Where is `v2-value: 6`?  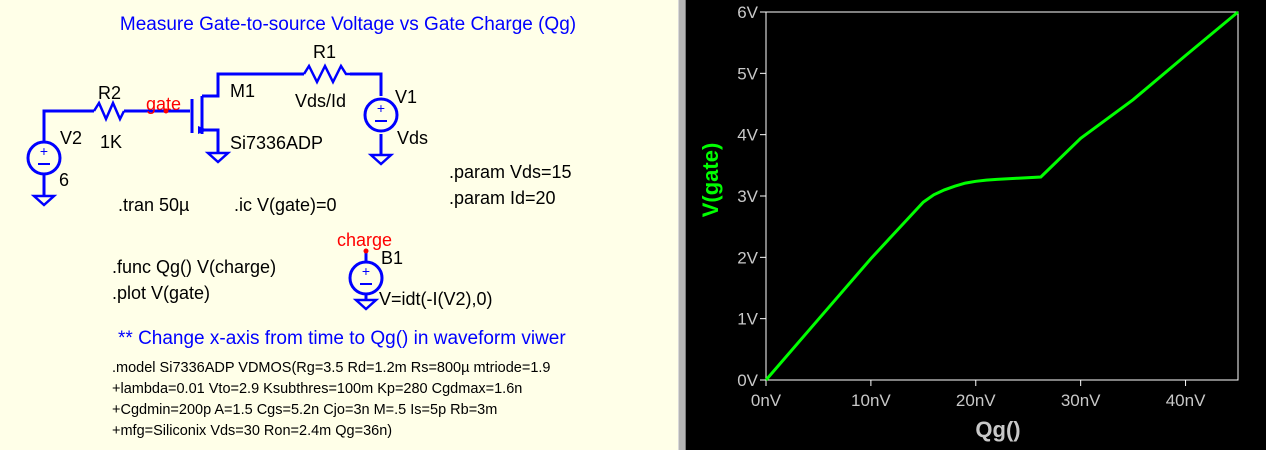 v2-value: 6 is located at coordinates (64, 180).